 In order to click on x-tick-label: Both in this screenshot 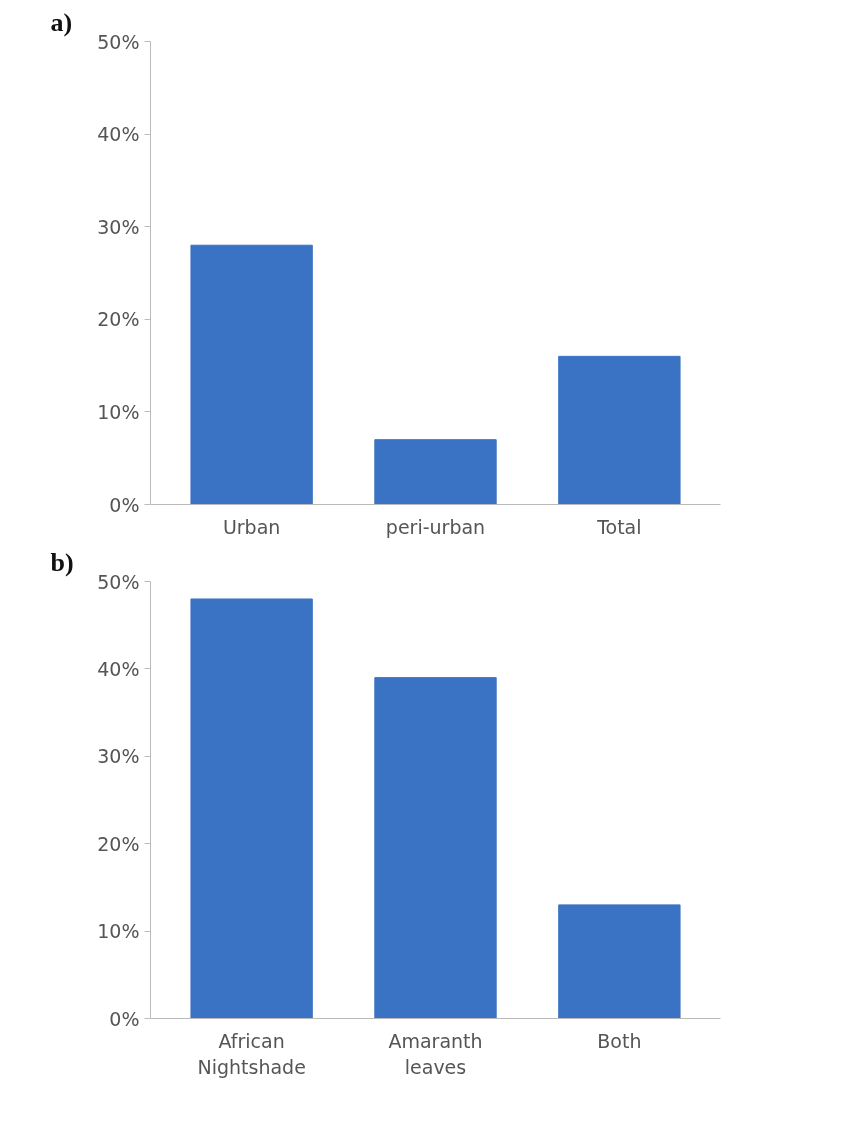, I will do `click(619, 1040)`.